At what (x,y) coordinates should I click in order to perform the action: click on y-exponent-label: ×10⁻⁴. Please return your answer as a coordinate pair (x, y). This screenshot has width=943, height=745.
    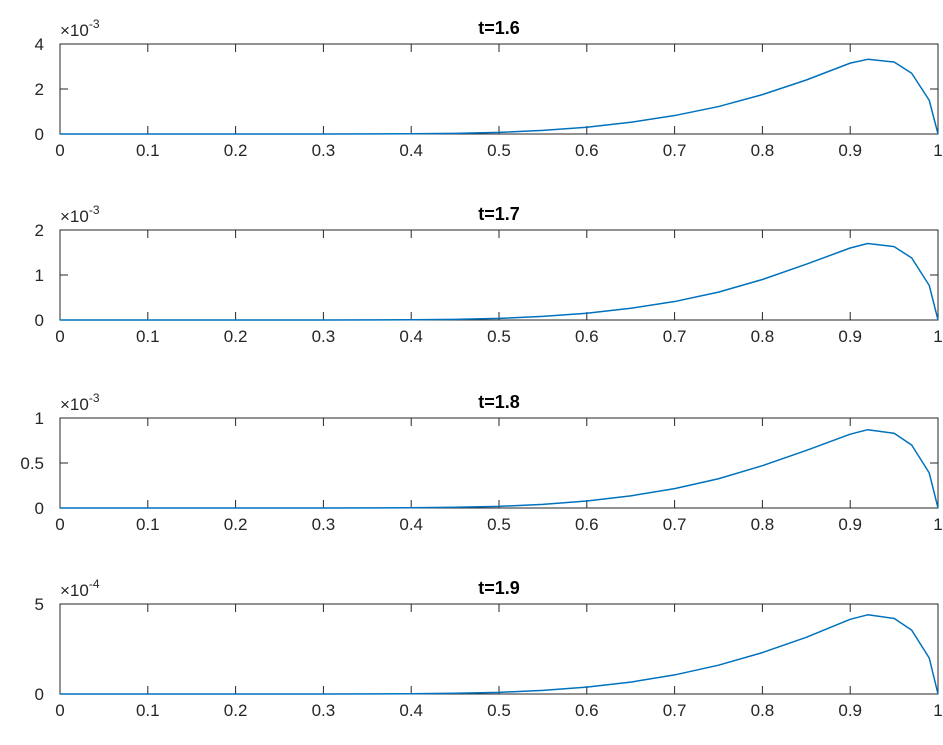
    Looking at the image, I should click on (80, 588).